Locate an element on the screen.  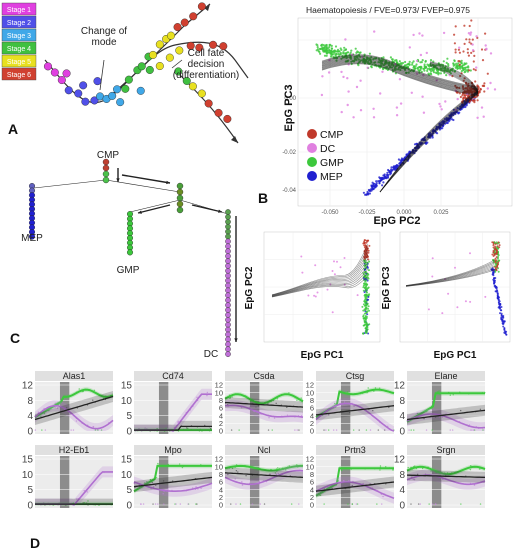
gene-ytick: 12 is located at coordinates (400, 386).